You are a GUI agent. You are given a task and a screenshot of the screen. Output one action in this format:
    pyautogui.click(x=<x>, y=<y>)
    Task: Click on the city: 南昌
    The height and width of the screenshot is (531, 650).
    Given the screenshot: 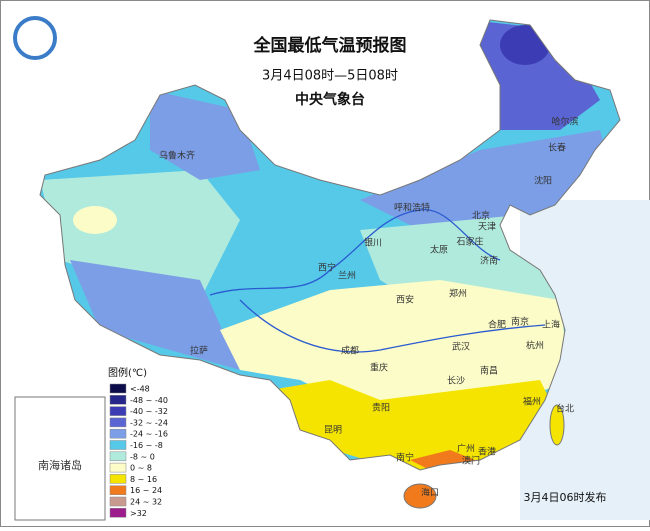 What is the action you would take?
    pyautogui.click(x=489, y=371)
    